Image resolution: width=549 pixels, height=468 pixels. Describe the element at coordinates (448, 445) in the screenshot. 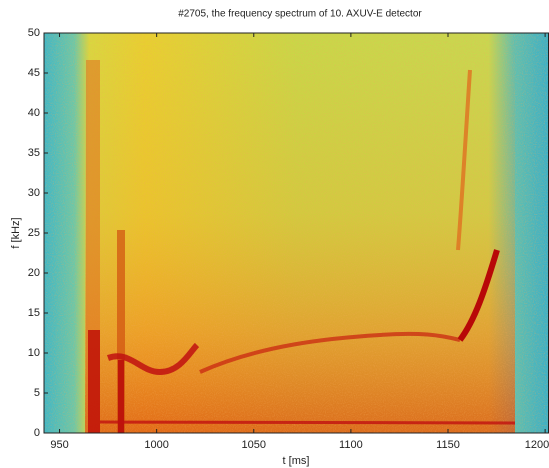

I see `x-tick-label: 1150` at that location.